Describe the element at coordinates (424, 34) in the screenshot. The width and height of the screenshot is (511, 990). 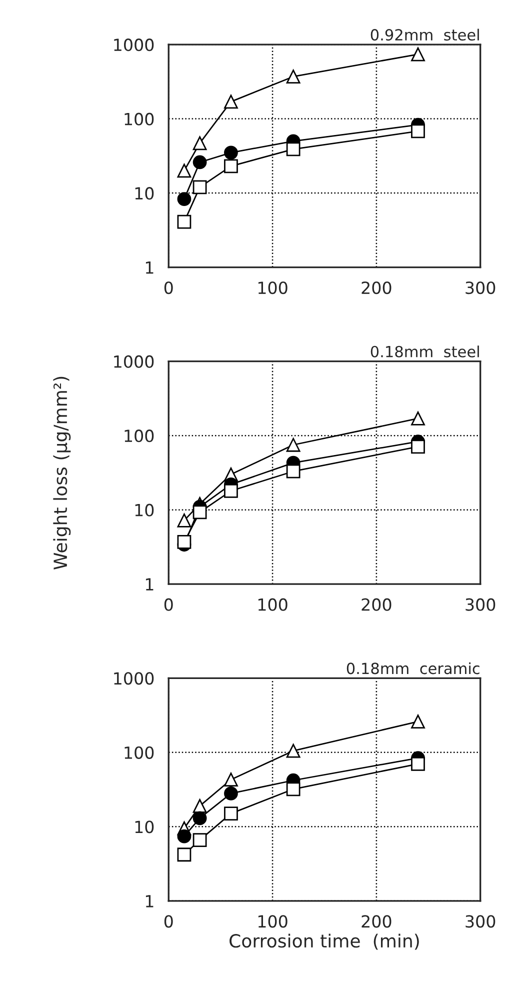
I see `chart-title: 0.92mm steel` at that location.